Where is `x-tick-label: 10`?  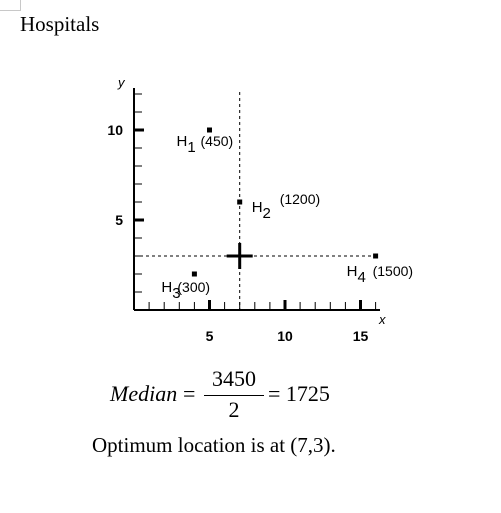 x-tick-label: 10 is located at coordinates (285, 336).